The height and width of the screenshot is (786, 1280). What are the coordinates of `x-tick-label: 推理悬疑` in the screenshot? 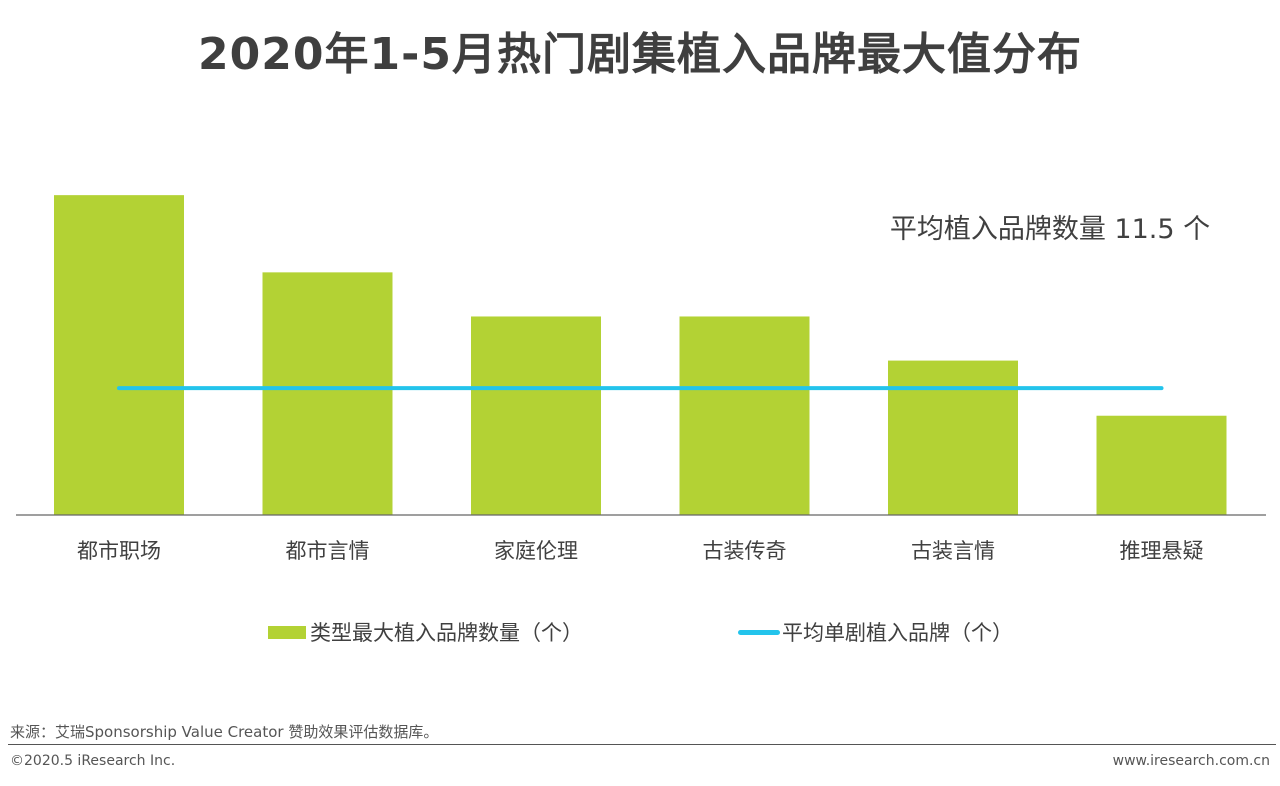 It's located at (1162, 551).